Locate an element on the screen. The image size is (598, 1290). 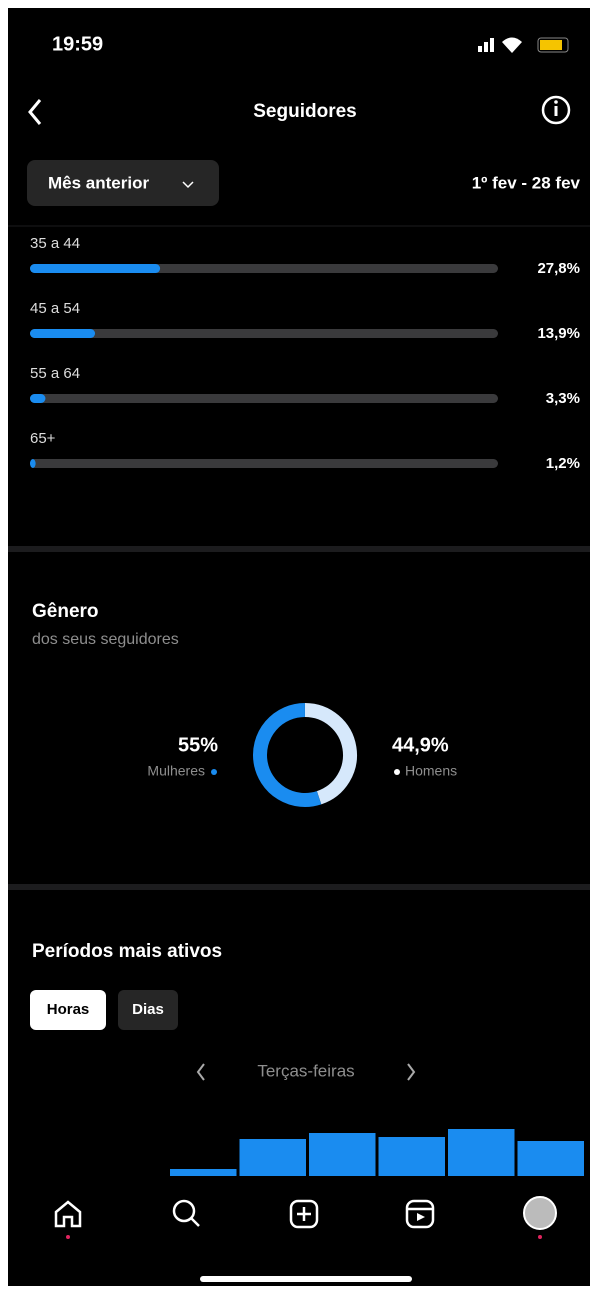
status-icons is located at coordinates (523, 45).